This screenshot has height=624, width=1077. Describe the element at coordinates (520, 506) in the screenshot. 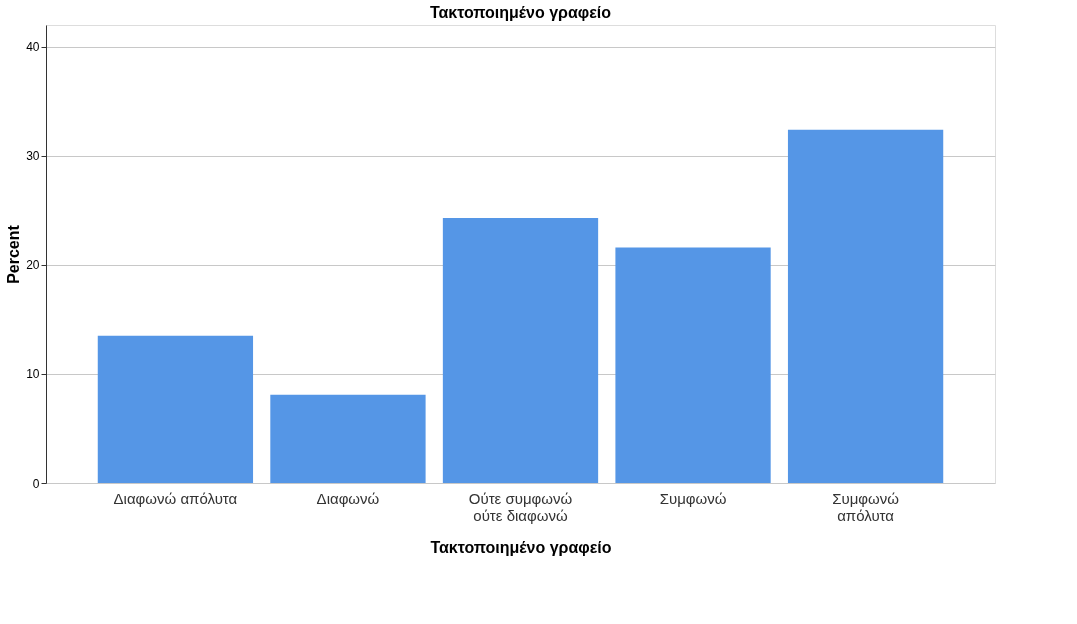

I see `x-tick-label: Ούτε συμφωνώ ούτε διαφωνώ` at that location.